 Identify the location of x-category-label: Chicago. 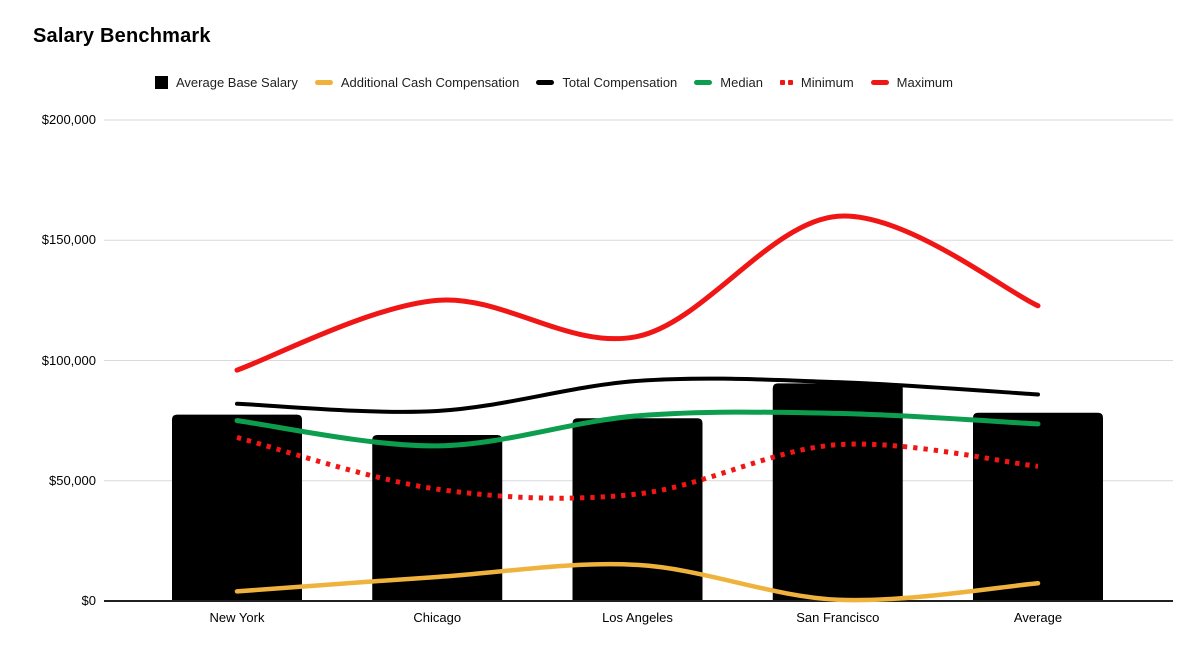
(437, 617).